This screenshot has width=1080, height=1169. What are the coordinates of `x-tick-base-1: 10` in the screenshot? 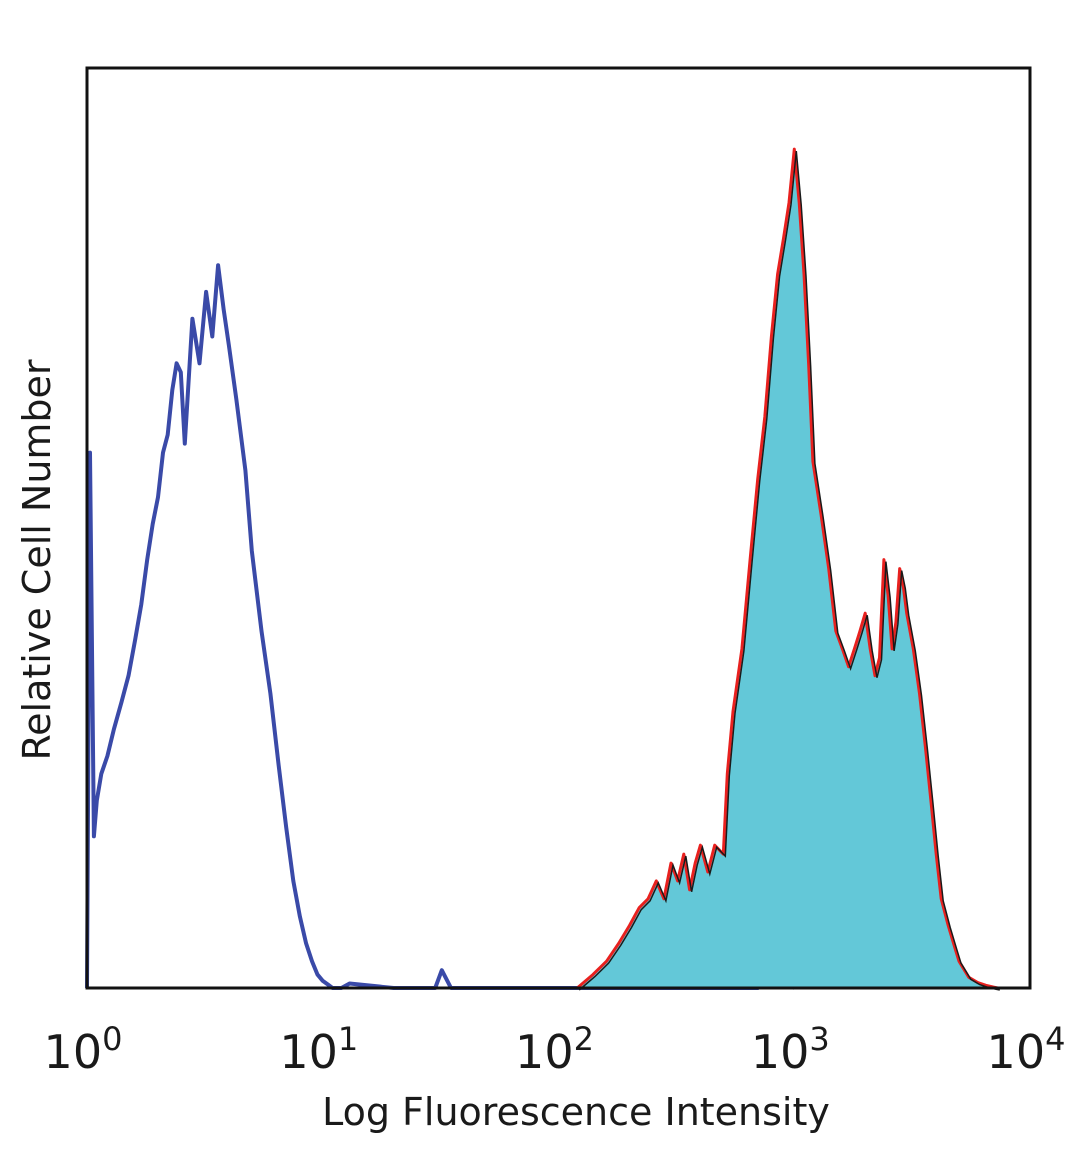 It's located at (308, 1052).